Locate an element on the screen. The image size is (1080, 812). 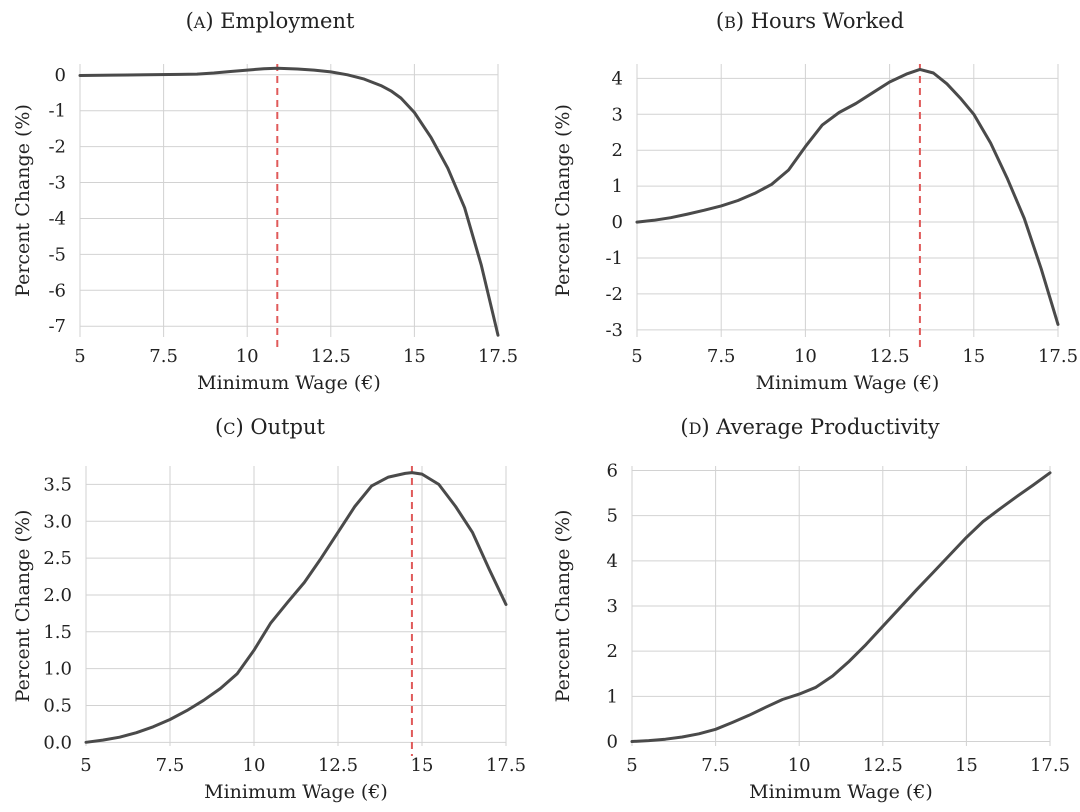
y-tick-label: 5 is located at coordinates (612, 516).